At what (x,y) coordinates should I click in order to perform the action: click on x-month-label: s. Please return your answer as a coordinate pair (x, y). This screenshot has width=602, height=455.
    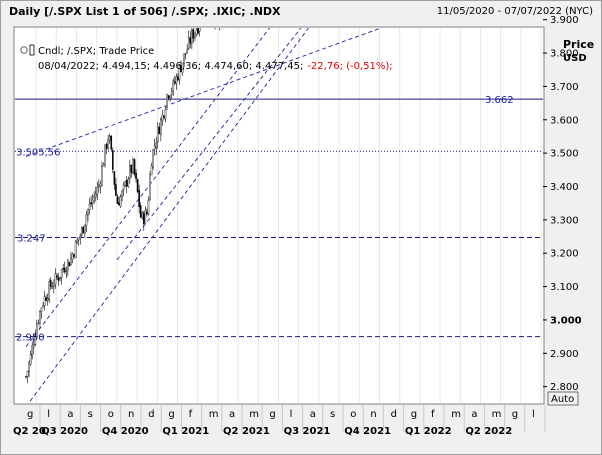
    Looking at the image, I should click on (90, 414).